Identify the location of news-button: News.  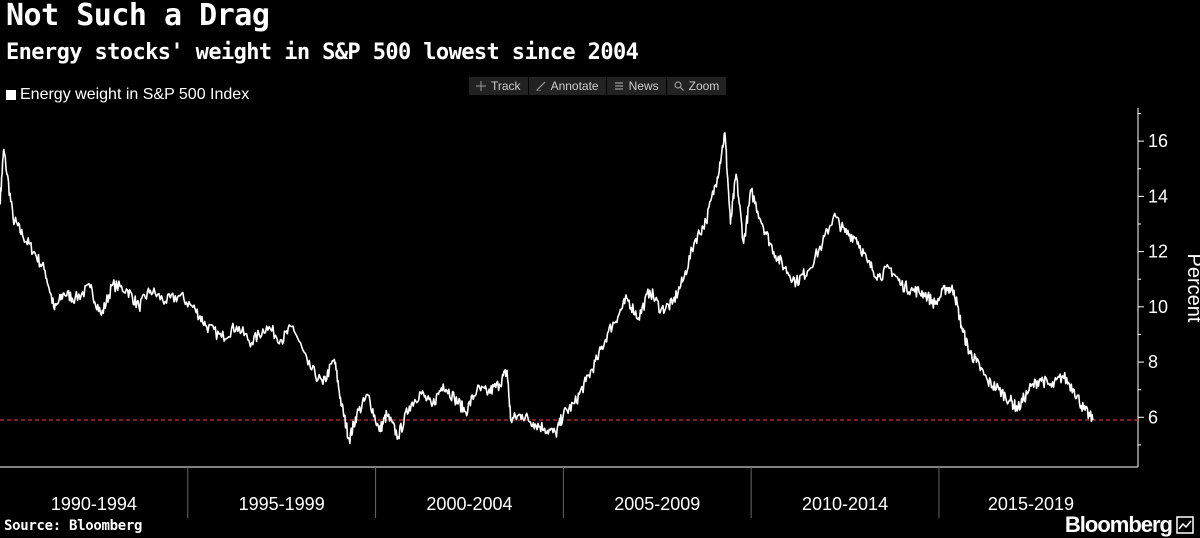
(636, 86).